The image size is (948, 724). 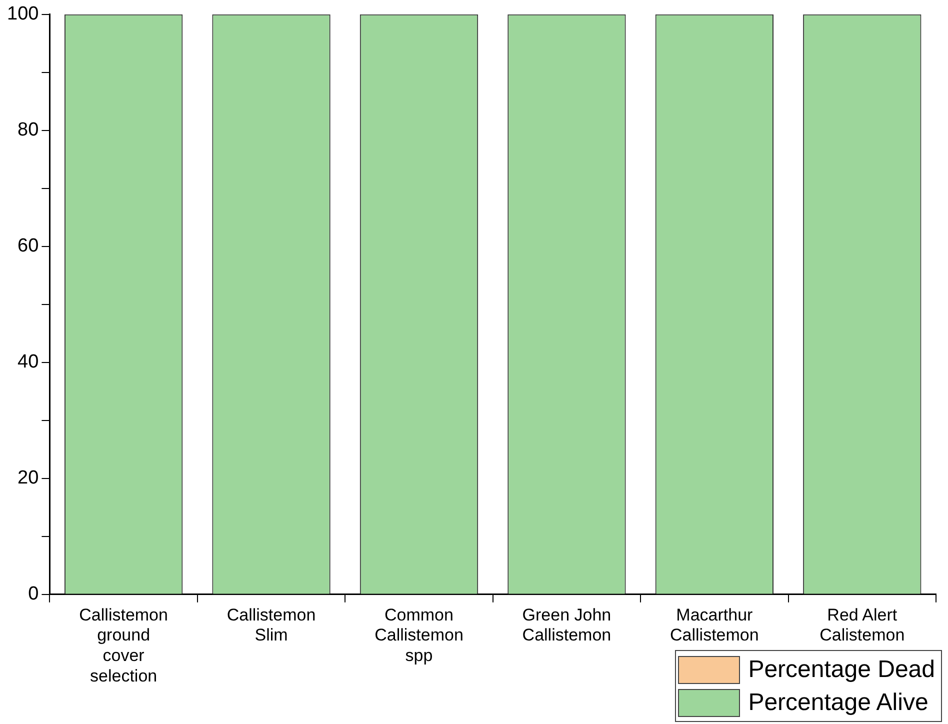 What do you see at coordinates (838, 702) in the screenshot?
I see `text: Percentage Alive` at bounding box center [838, 702].